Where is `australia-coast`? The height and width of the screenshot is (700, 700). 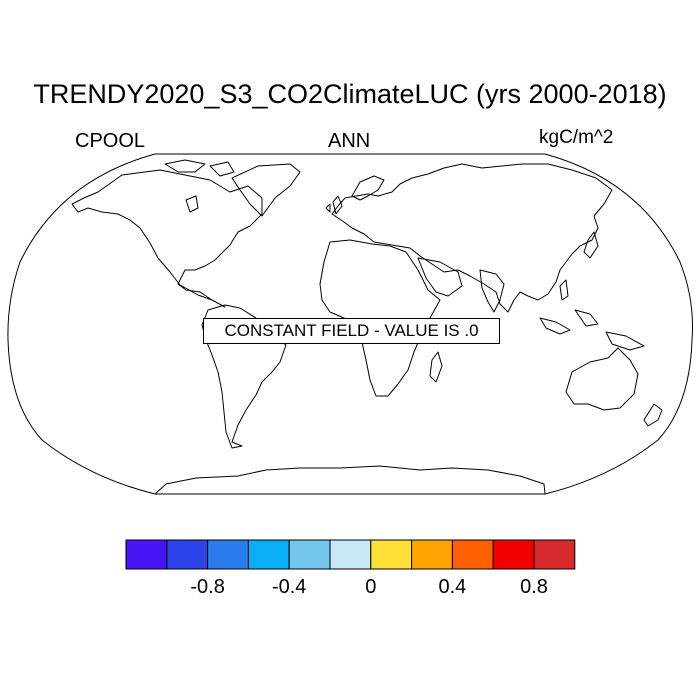 australia-coast is located at coordinates (602, 379).